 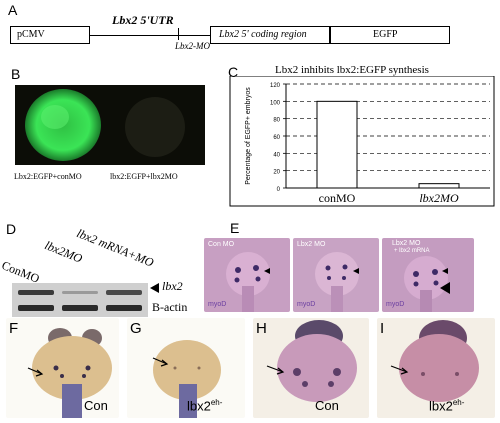 What do you see at coordinates (261, 328) in the screenshot?
I see `panel-label-h: H` at bounding box center [261, 328].